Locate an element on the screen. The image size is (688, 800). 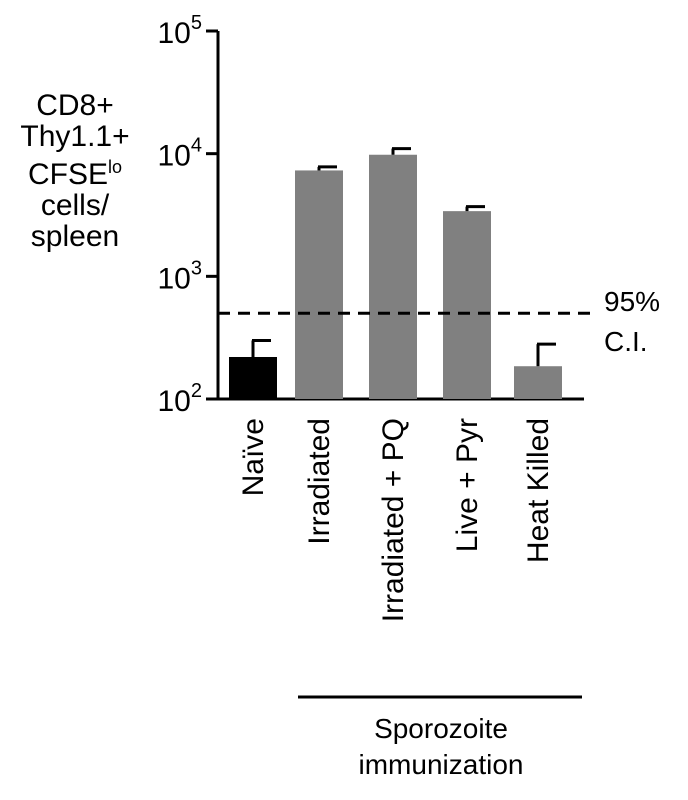
group-label-line-2: immunization is located at coordinates (441, 764).